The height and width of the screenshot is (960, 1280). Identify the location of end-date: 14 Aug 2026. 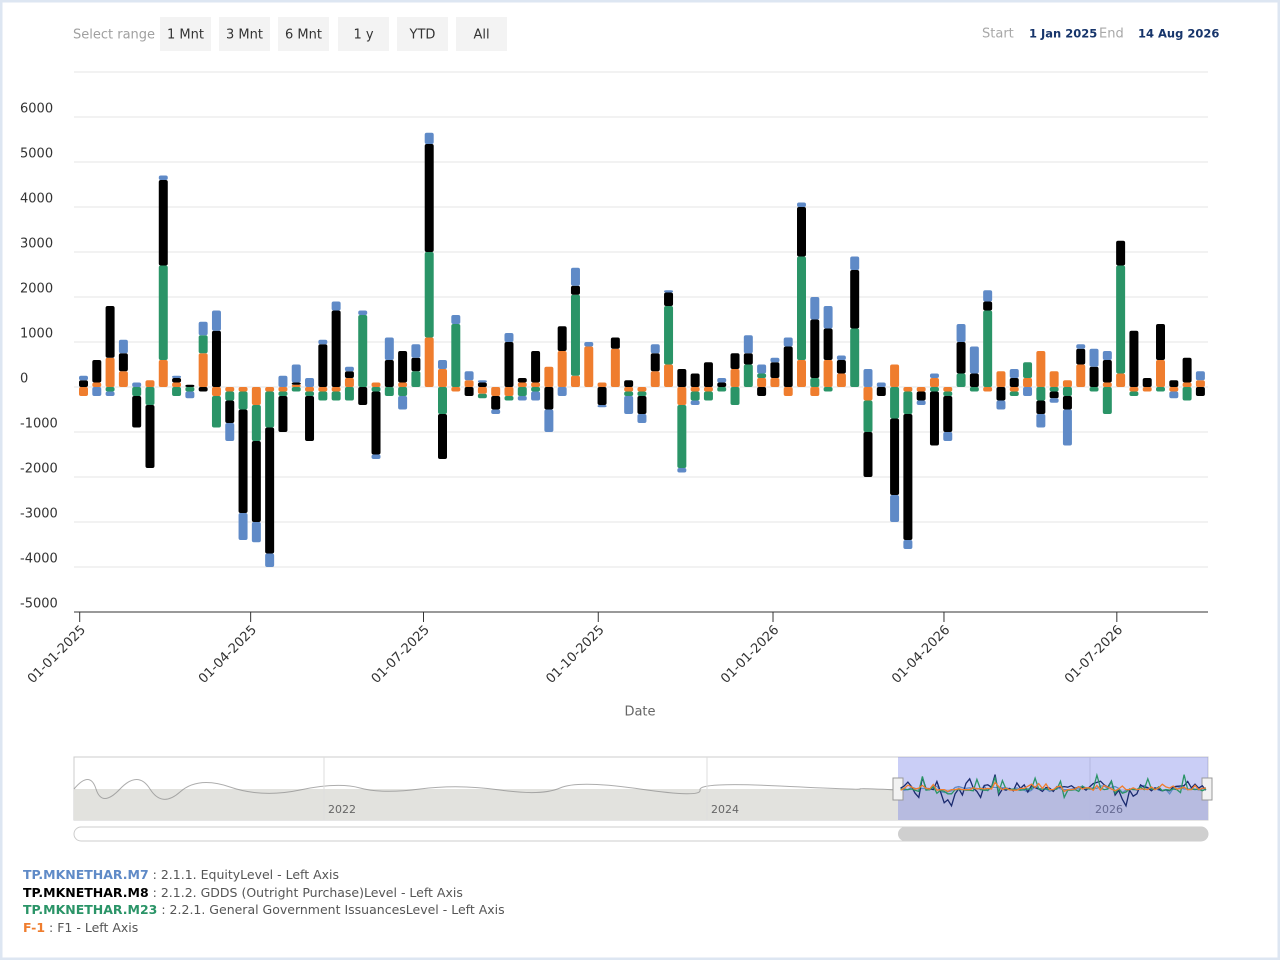
(1178, 34).